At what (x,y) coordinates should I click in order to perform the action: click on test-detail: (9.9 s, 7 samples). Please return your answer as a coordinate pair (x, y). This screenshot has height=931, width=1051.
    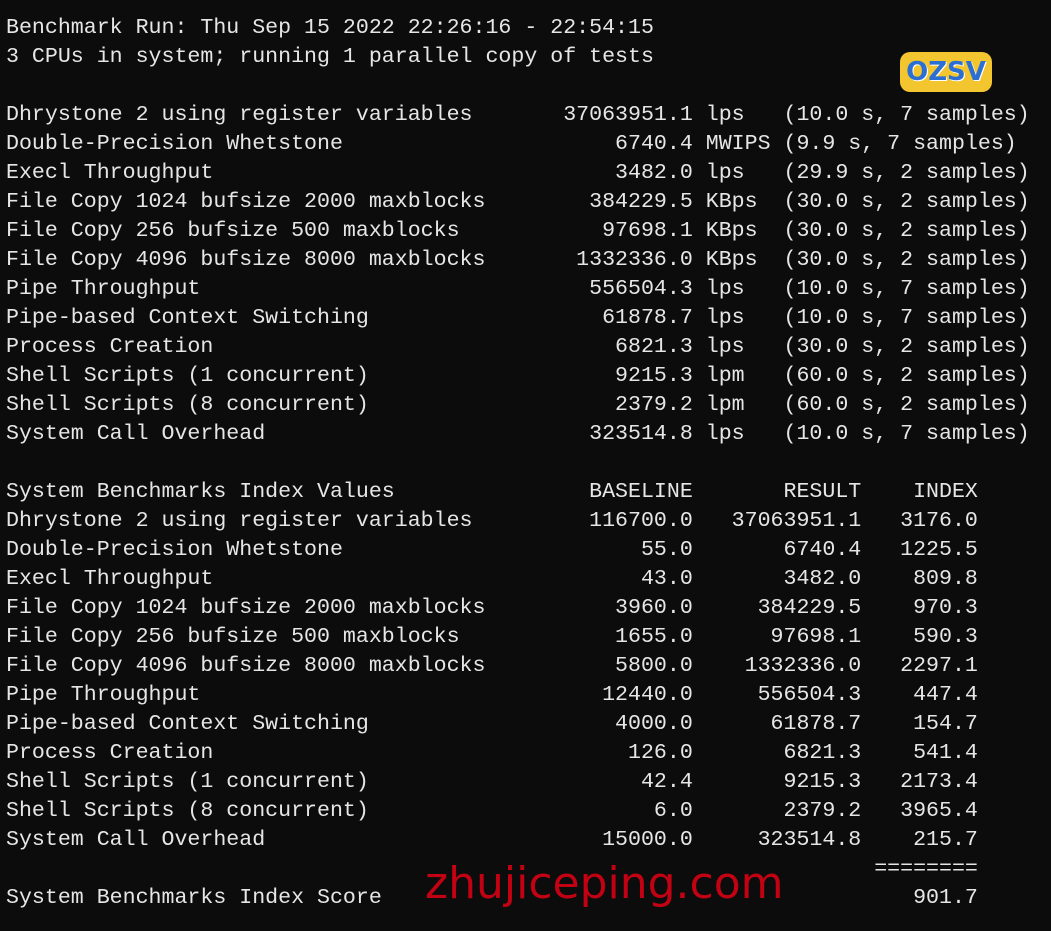
    Looking at the image, I should click on (900, 143).